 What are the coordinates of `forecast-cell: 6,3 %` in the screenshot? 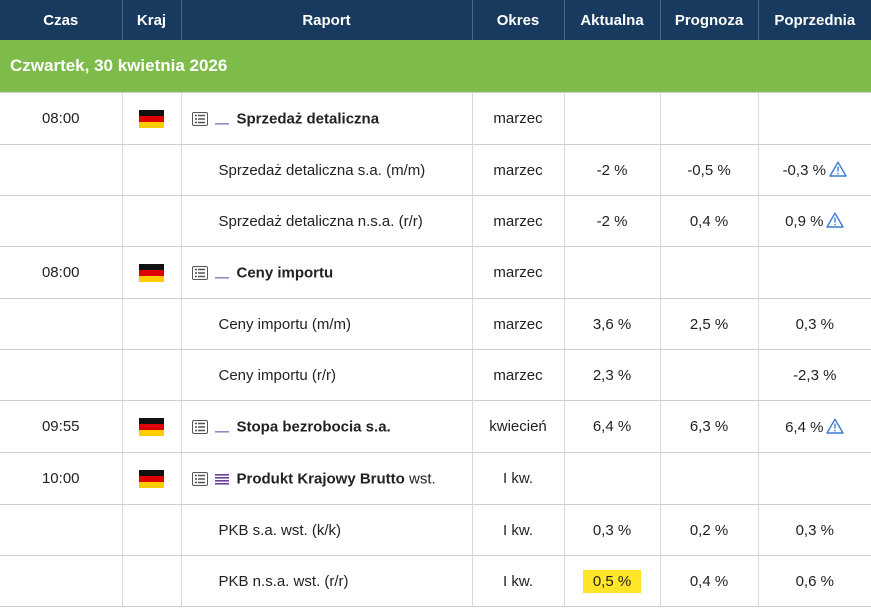 It's located at (709, 426).